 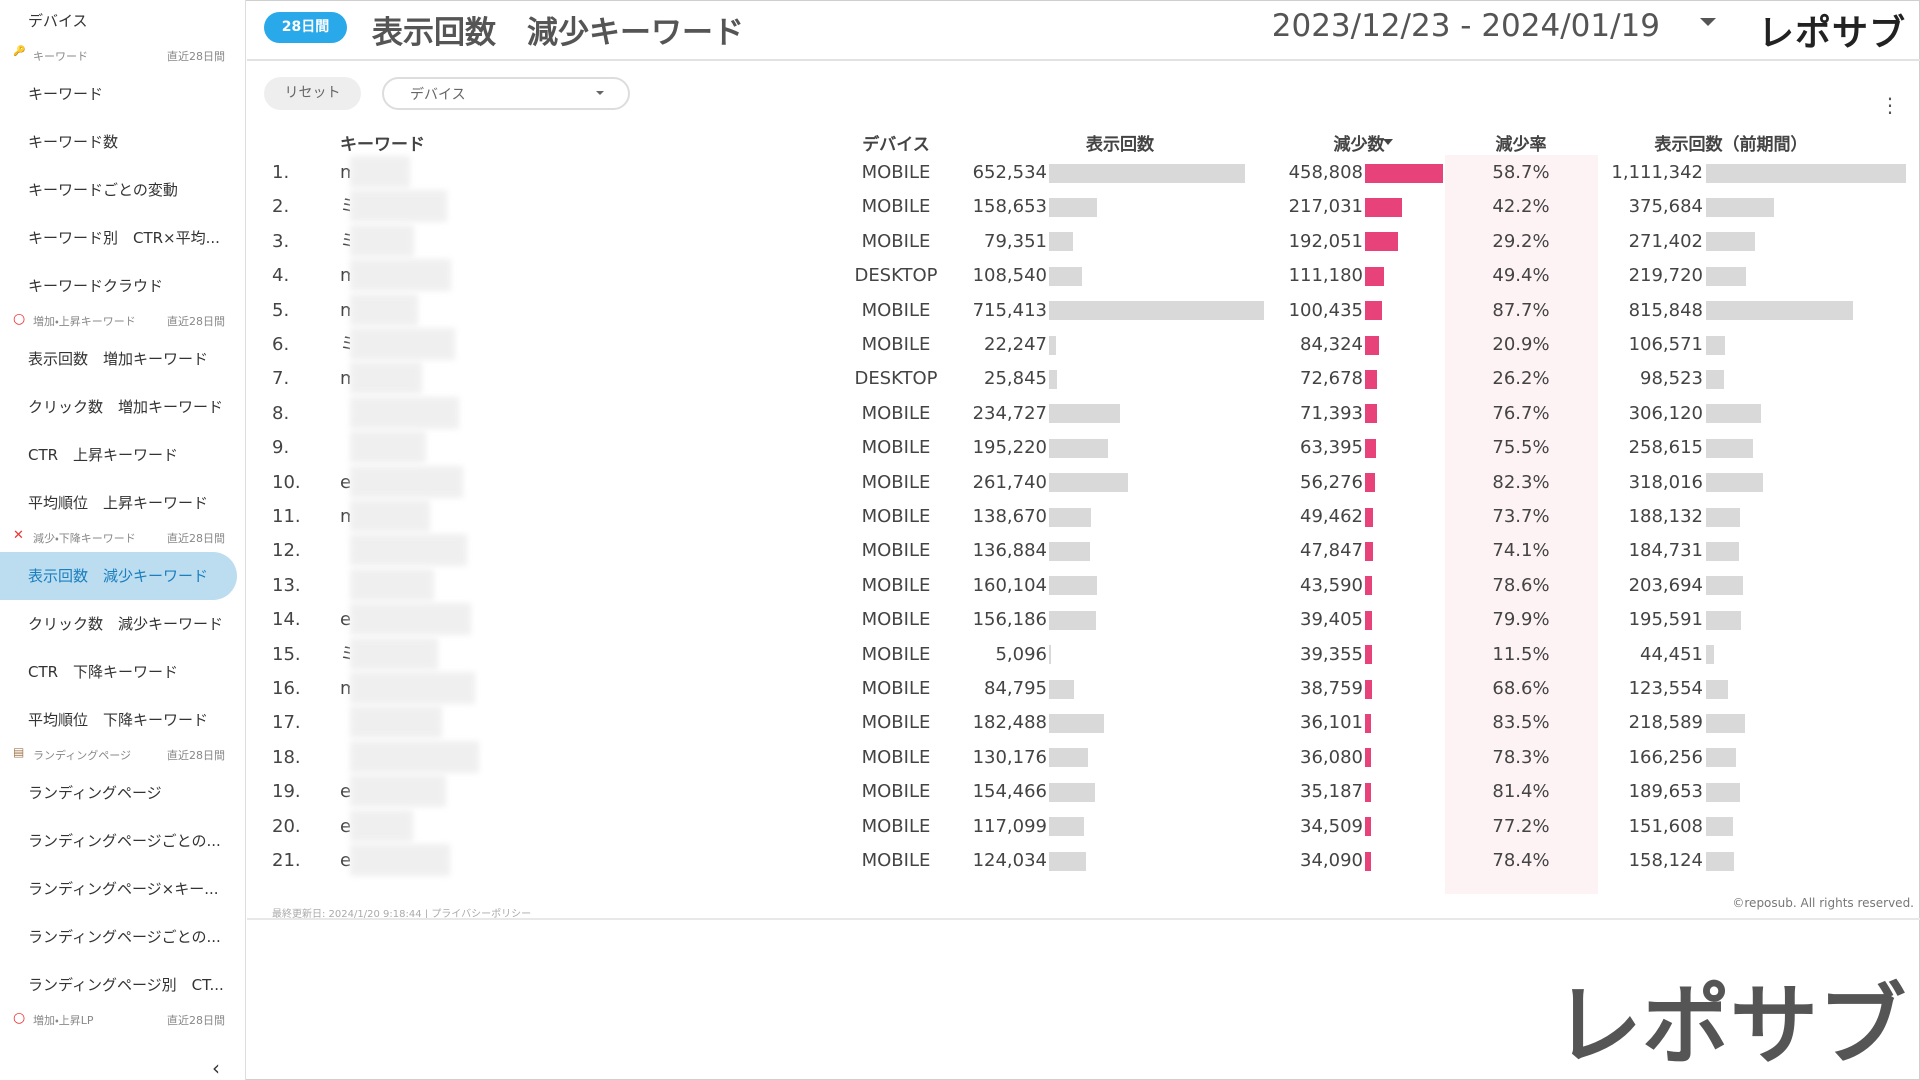 I want to click on rank: 19., so click(x=286, y=792).